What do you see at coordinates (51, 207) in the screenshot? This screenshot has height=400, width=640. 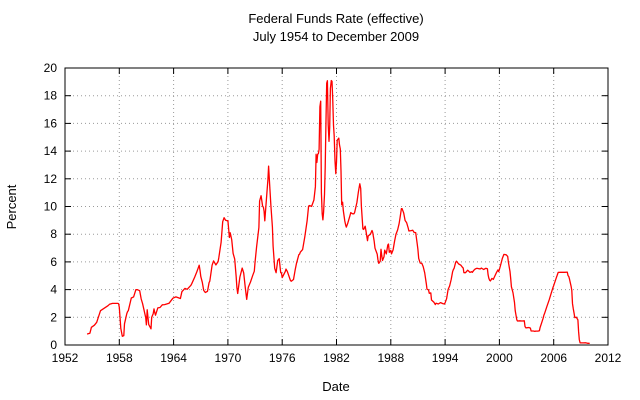 I see `y-tick-label: 10` at bounding box center [51, 207].